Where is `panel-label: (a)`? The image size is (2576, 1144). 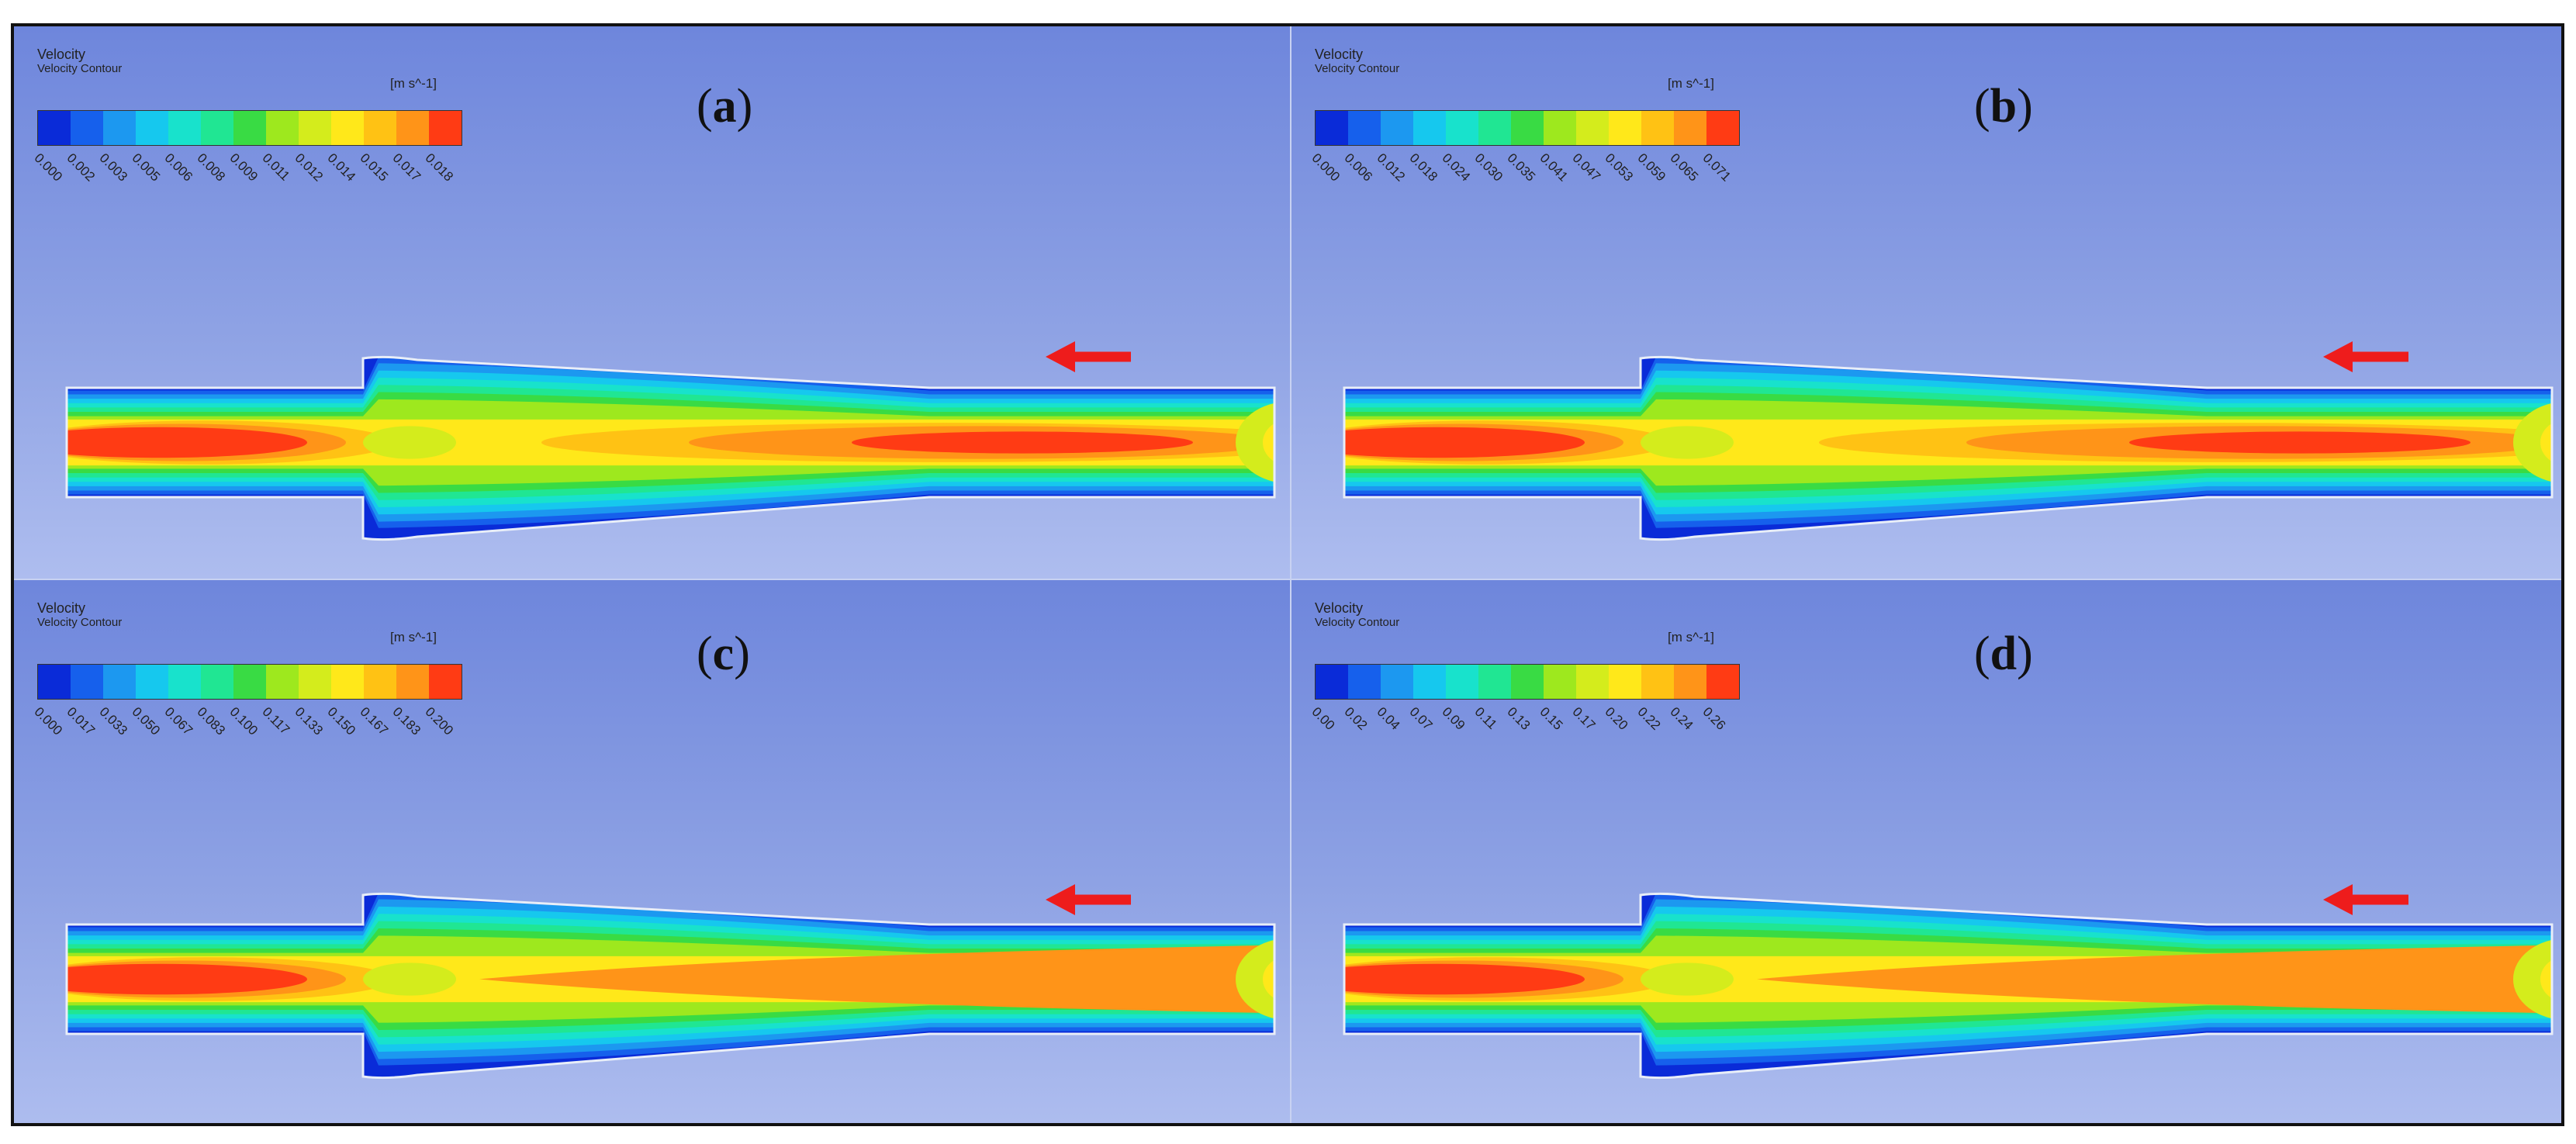
panel-label: (a) is located at coordinates (724, 107).